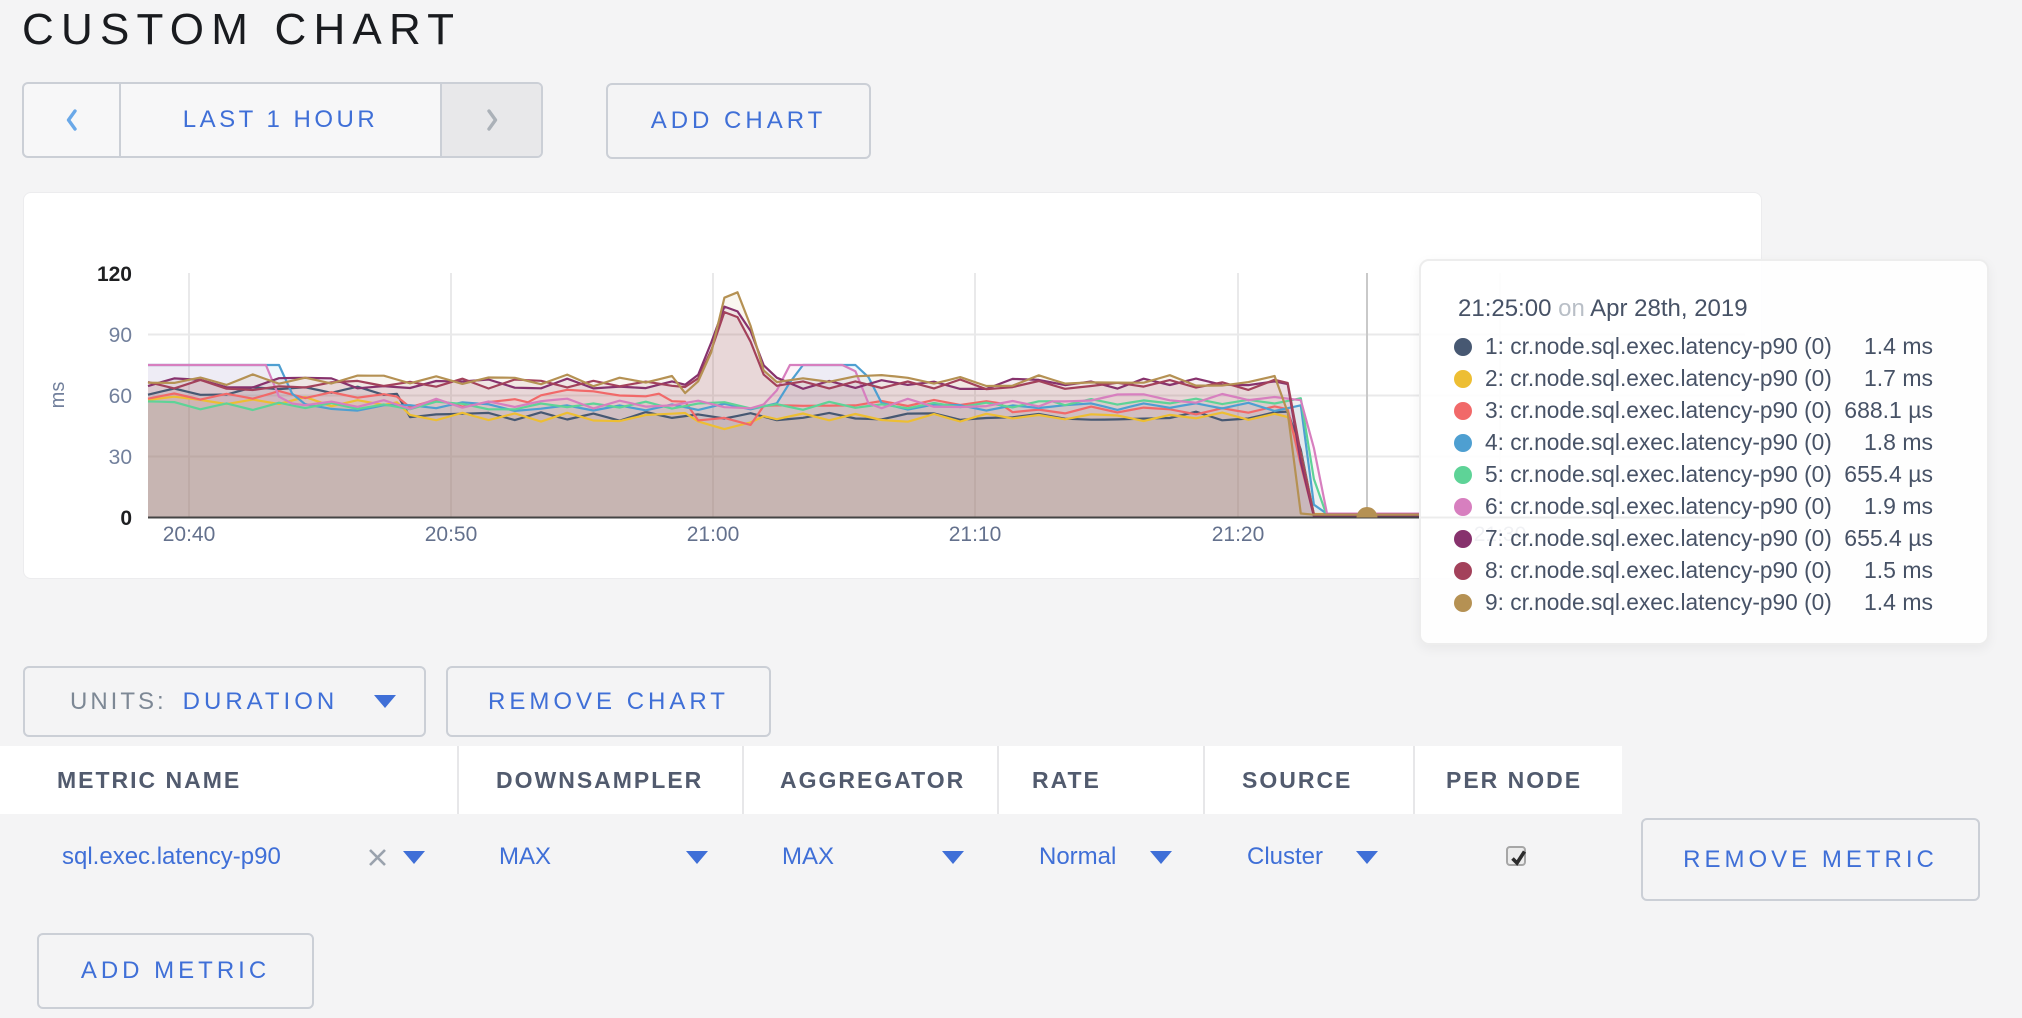 This screenshot has height=1018, width=2022. What do you see at coordinates (189, 534) in the screenshot?
I see `svg-text: 20:40` at bounding box center [189, 534].